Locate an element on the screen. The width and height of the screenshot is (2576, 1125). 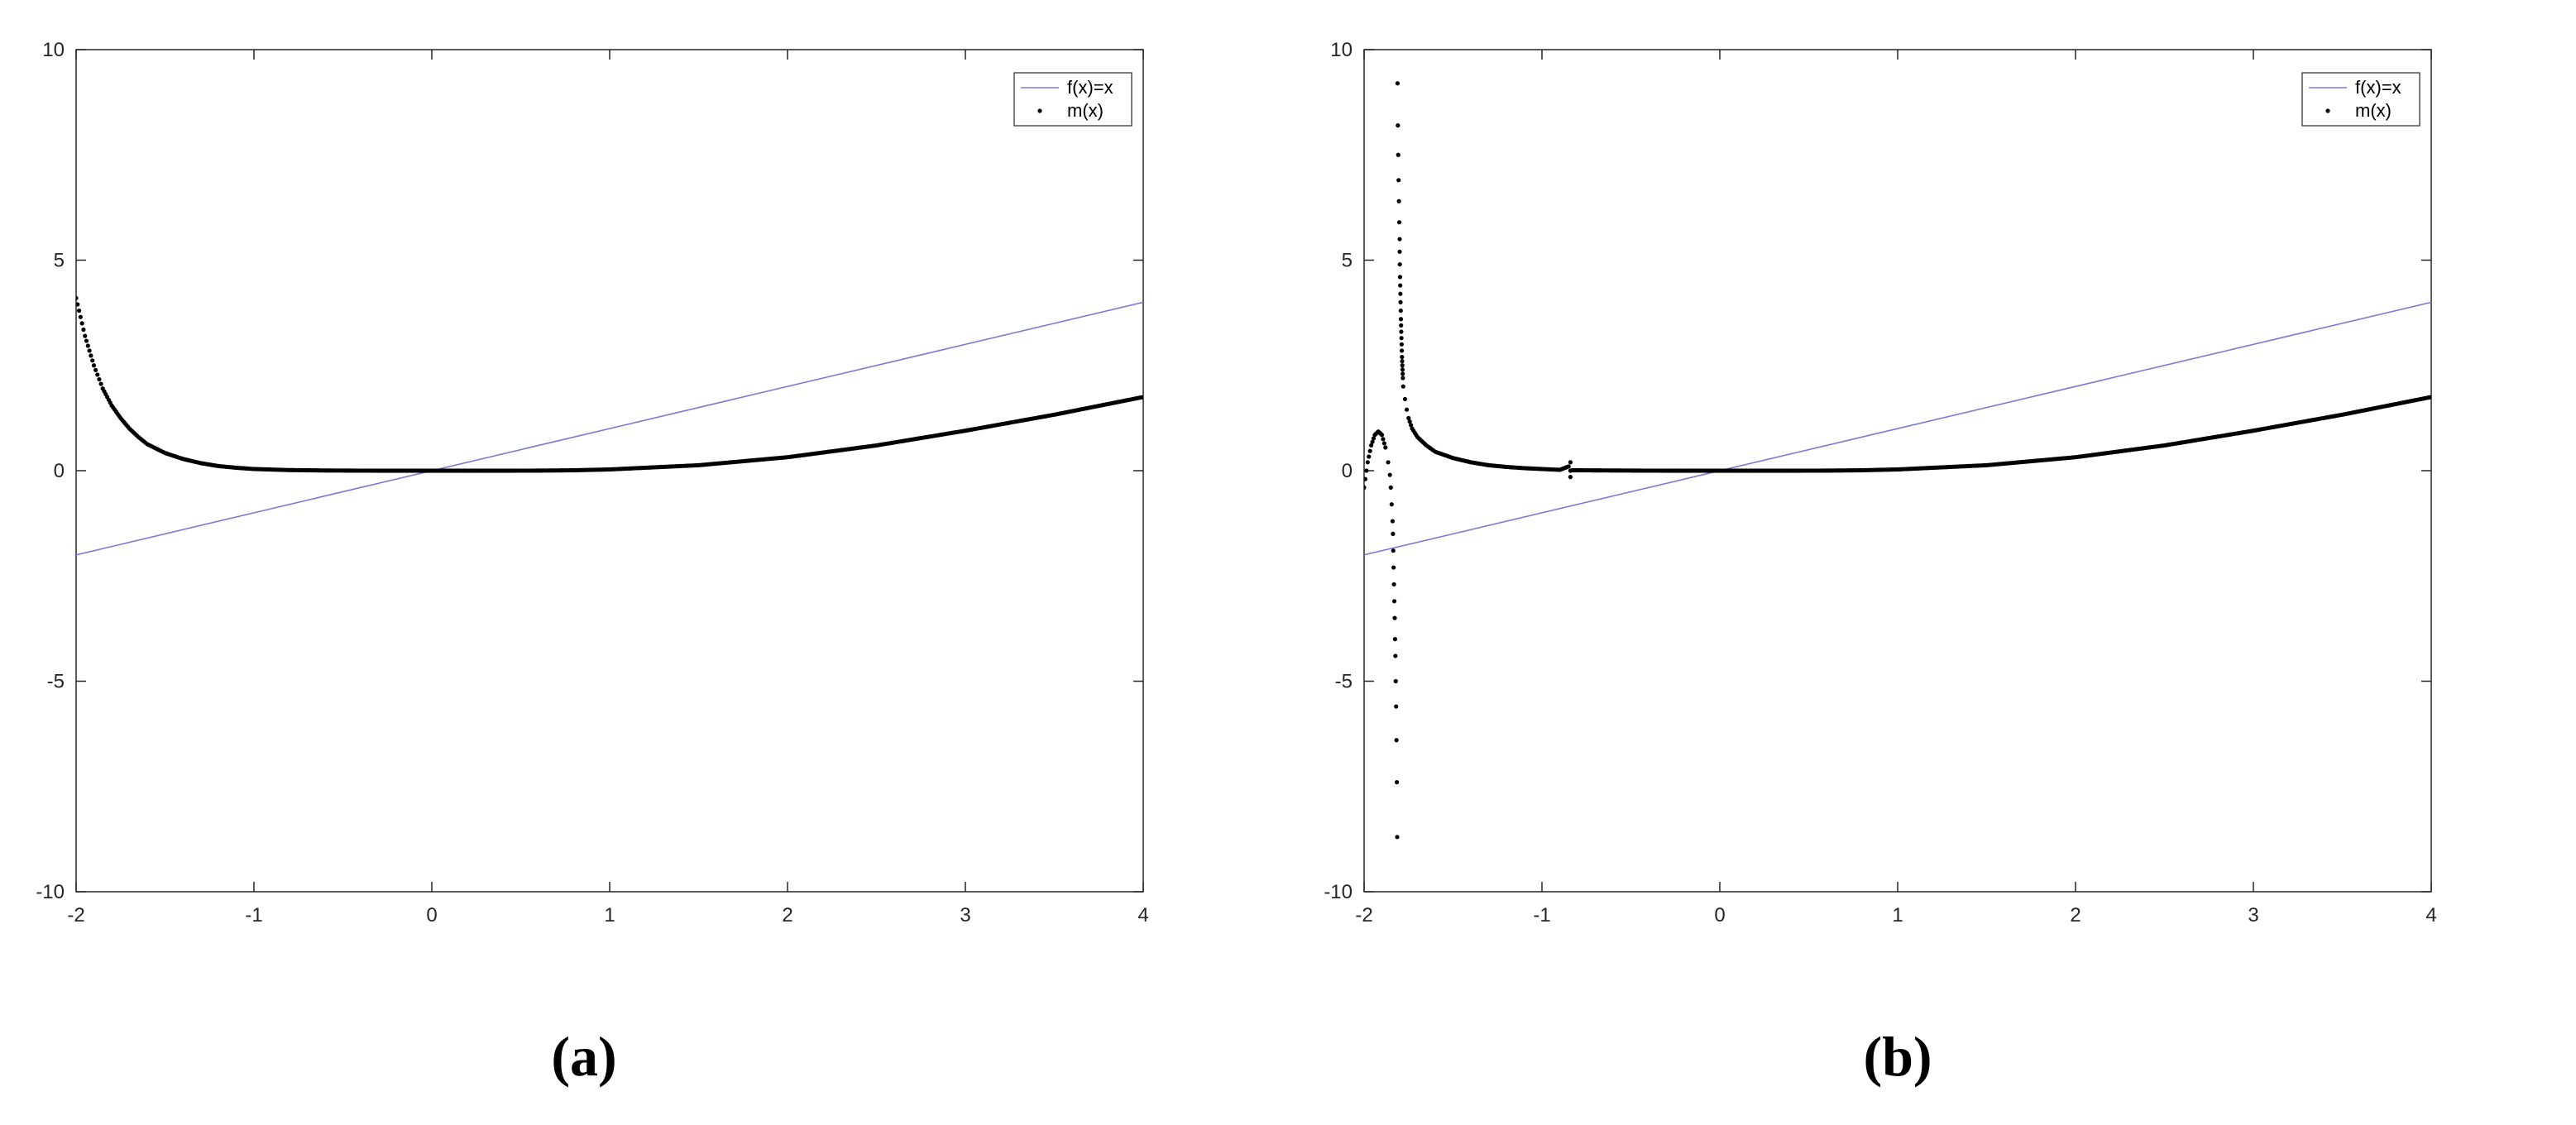
legend-label: m(x) is located at coordinates (2373, 110).